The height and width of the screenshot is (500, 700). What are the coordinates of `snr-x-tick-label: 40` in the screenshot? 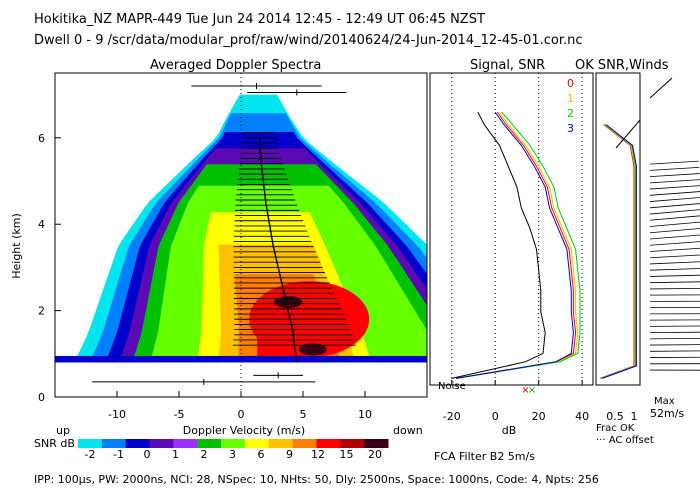 It's located at (582, 416).